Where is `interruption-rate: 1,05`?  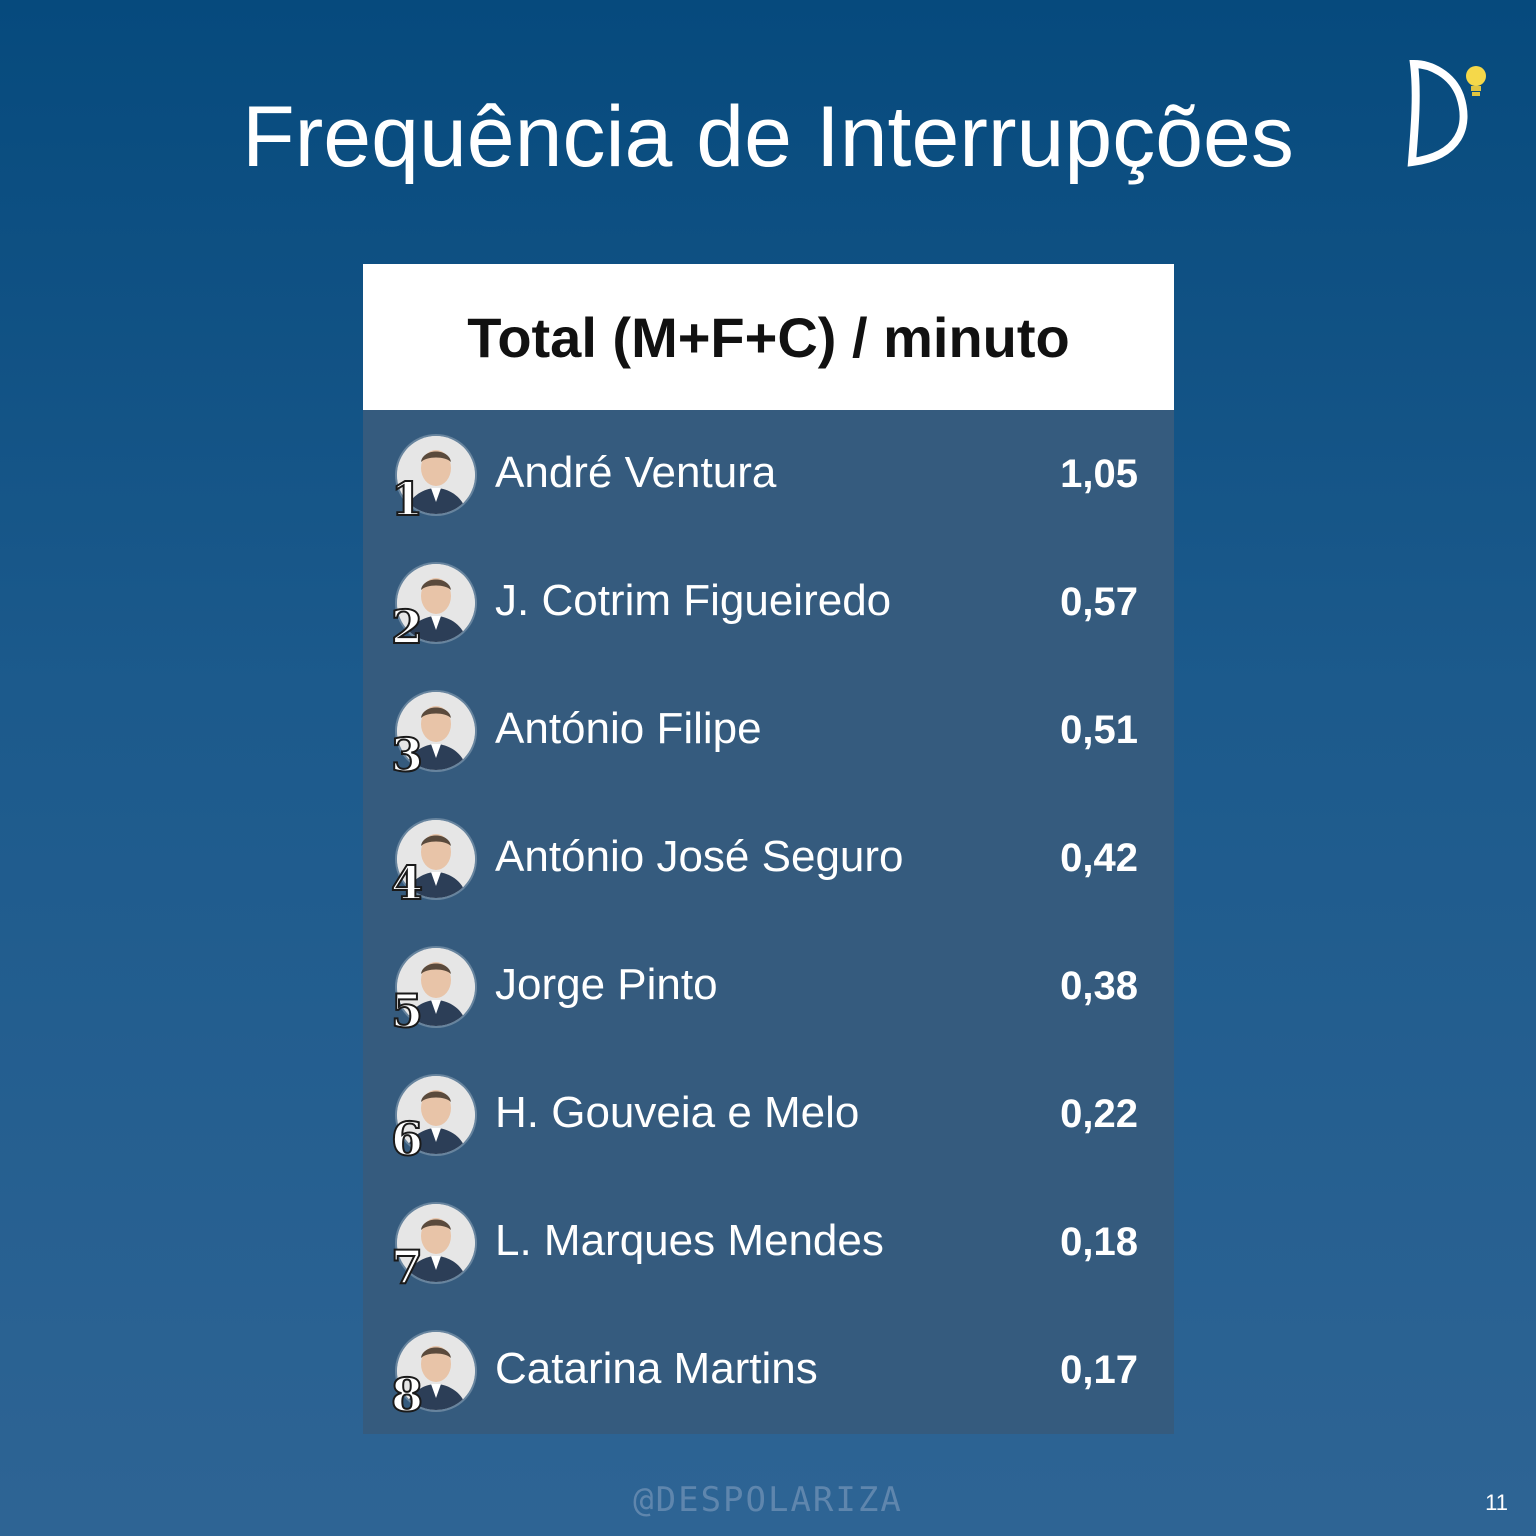 interruption-rate: 1,05 is located at coordinates (1099, 474).